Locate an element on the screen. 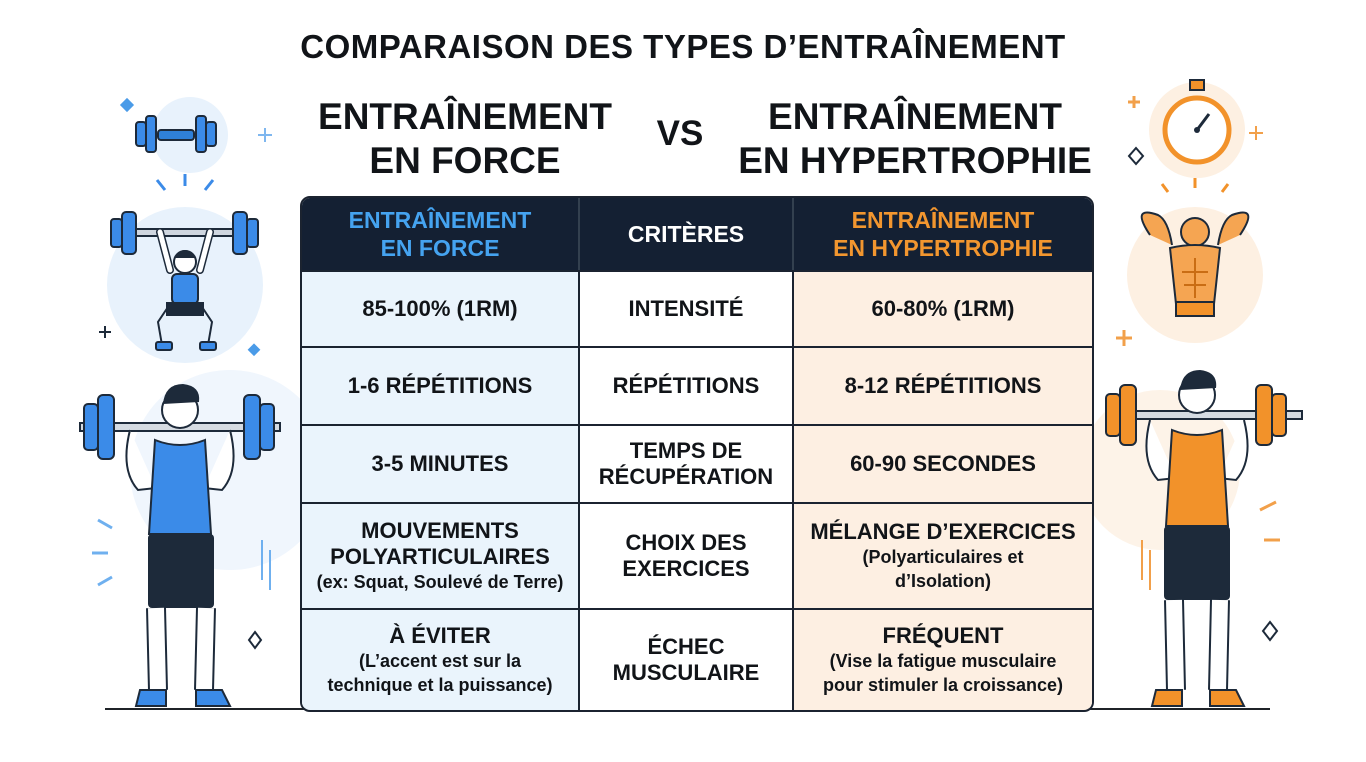 The image size is (1366, 762). cell-force: 1-6 RÉPÉTITIONS is located at coordinates (441, 385).